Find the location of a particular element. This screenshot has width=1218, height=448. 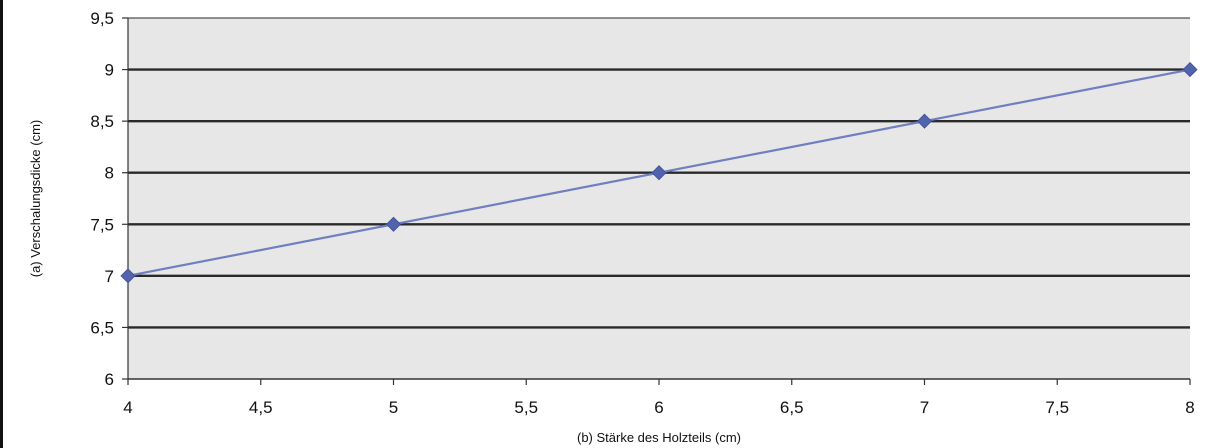

tick-label-x-0: 4 is located at coordinates (127, 407).